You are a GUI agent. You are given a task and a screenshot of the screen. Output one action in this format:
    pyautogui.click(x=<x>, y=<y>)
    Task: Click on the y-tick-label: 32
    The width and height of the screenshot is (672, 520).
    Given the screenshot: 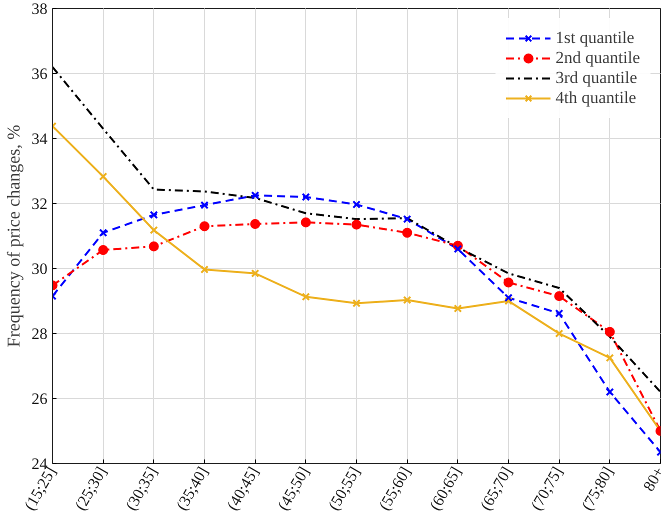 What is the action you would take?
    pyautogui.click(x=40, y=204)
    